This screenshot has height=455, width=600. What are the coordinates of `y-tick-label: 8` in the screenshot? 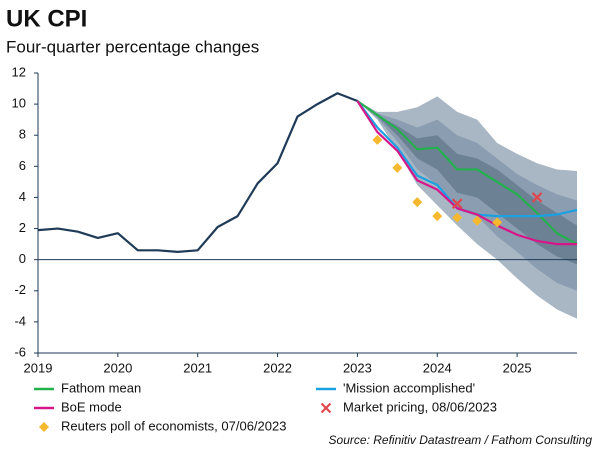 It's located at (22, 134).